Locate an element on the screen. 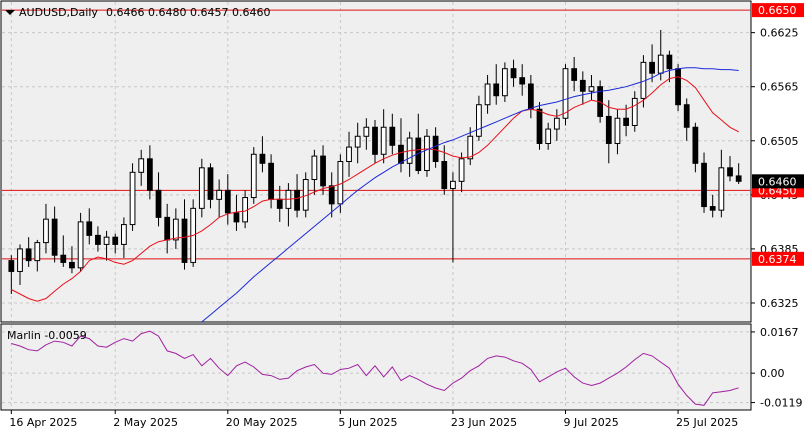  symbol-label: AUDUSD,Daily is located at coordinates (58, 12).